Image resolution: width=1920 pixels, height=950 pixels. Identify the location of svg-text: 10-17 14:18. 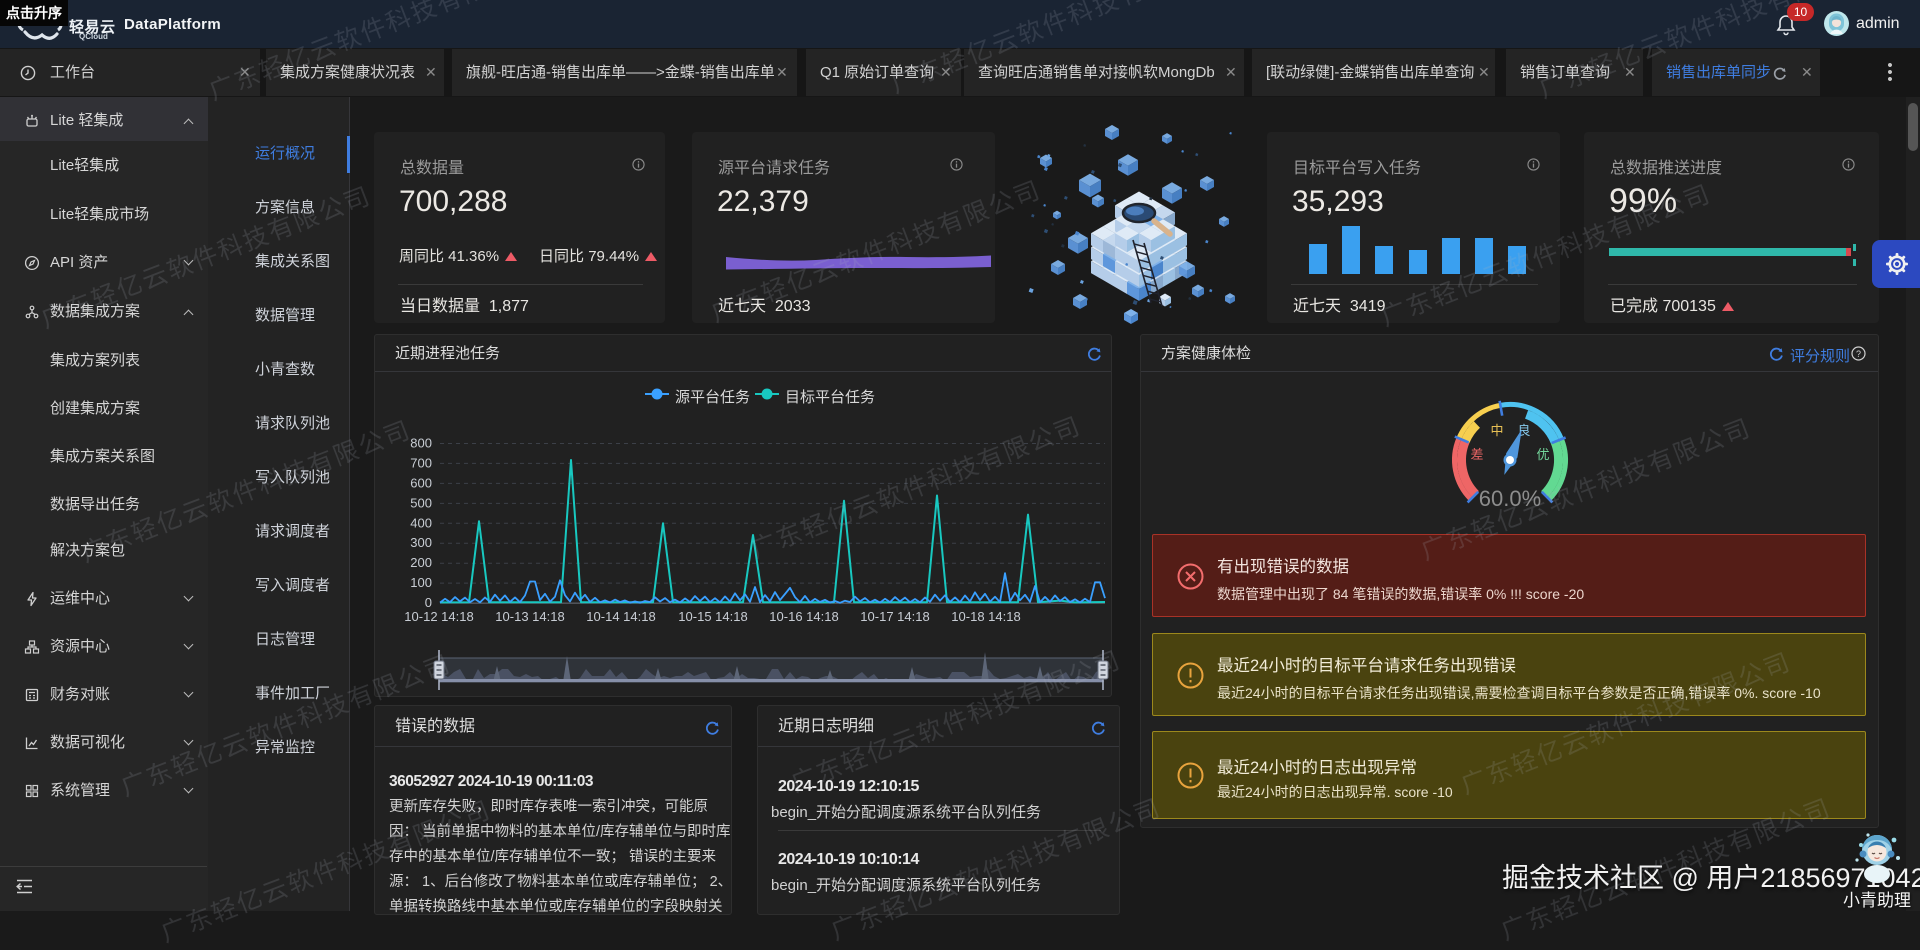
(894, 616).